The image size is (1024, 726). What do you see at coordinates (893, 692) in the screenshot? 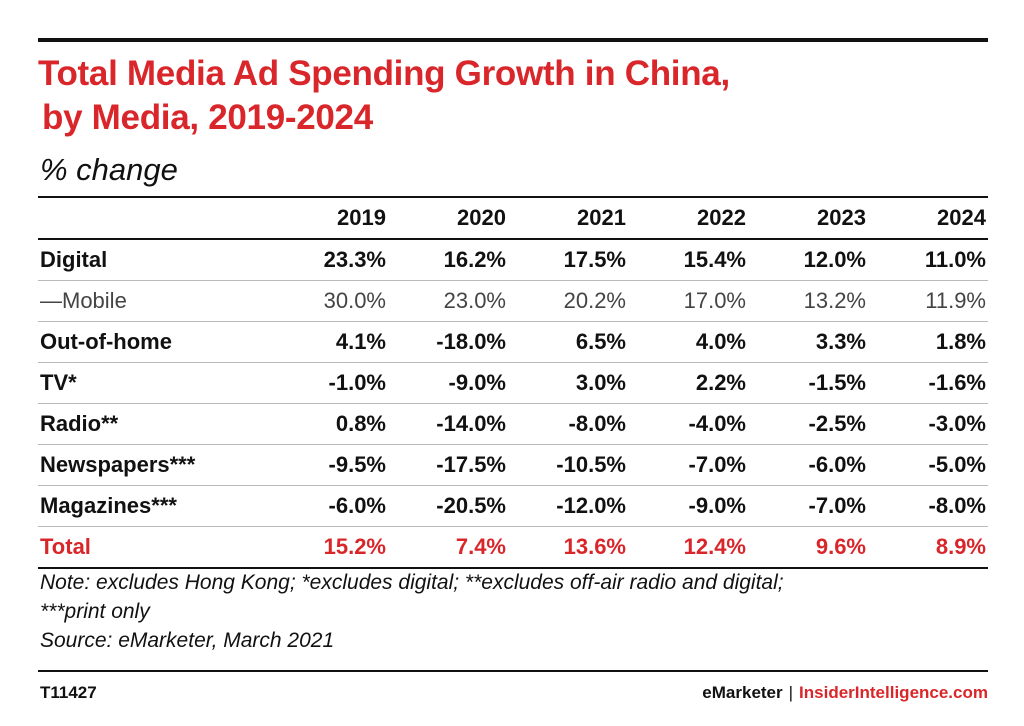
I see `brand-insider-intelligence: InsiderIntelligence.com` at bounding box center [893, 692].